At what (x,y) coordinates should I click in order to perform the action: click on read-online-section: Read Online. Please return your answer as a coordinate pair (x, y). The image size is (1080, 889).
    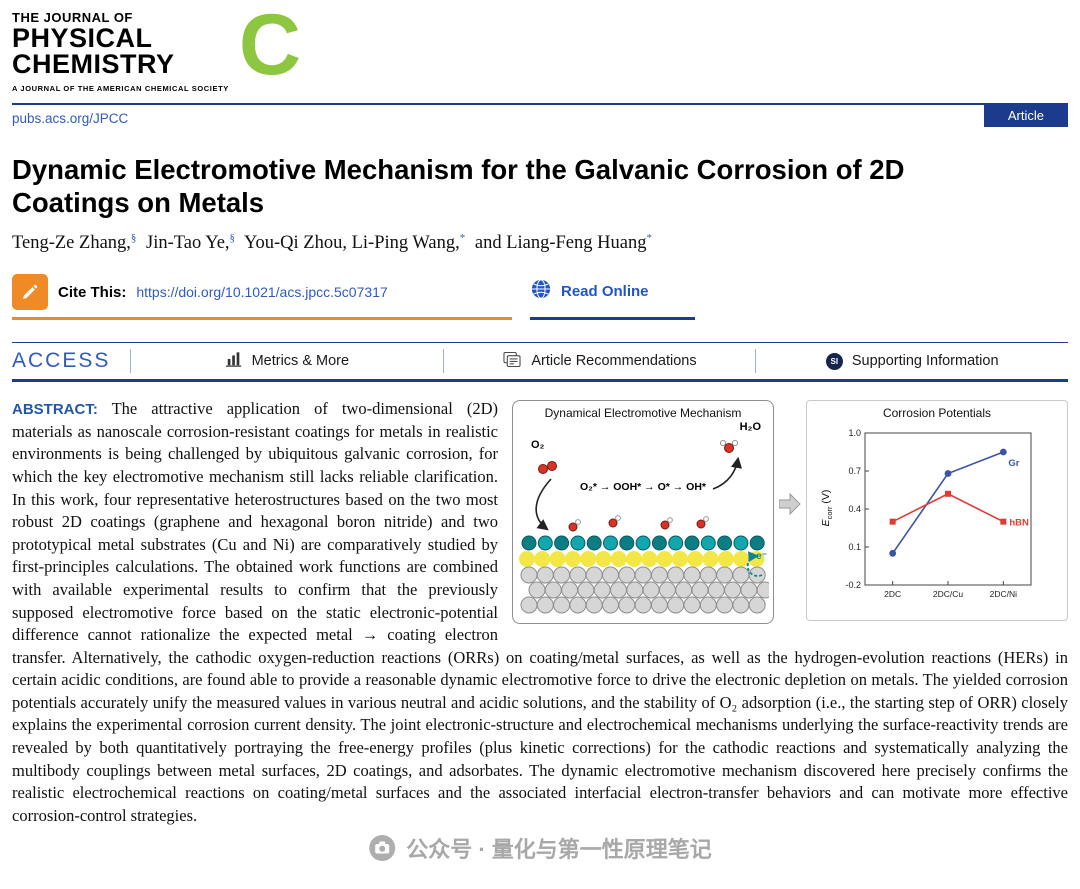
    Looking at the image, I should click on (612, 299).